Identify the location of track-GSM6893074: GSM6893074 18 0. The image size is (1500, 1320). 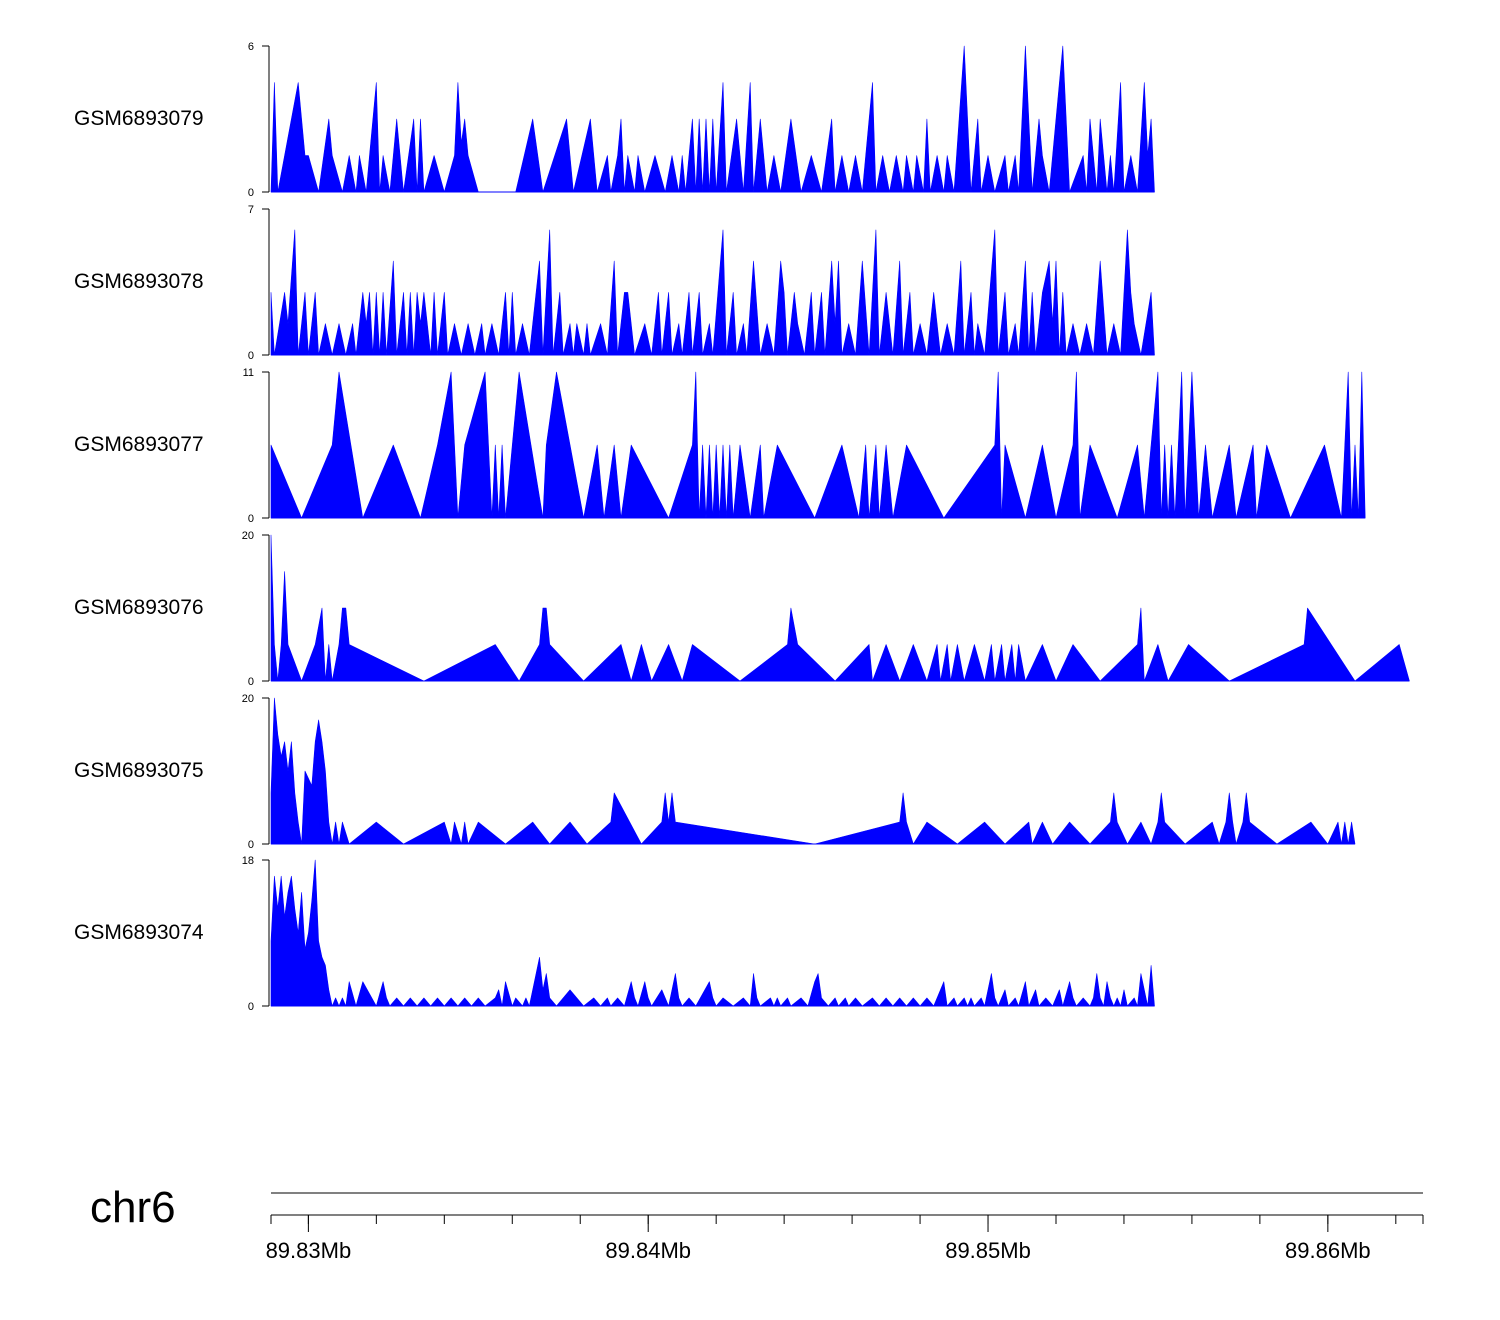
(614, 934).